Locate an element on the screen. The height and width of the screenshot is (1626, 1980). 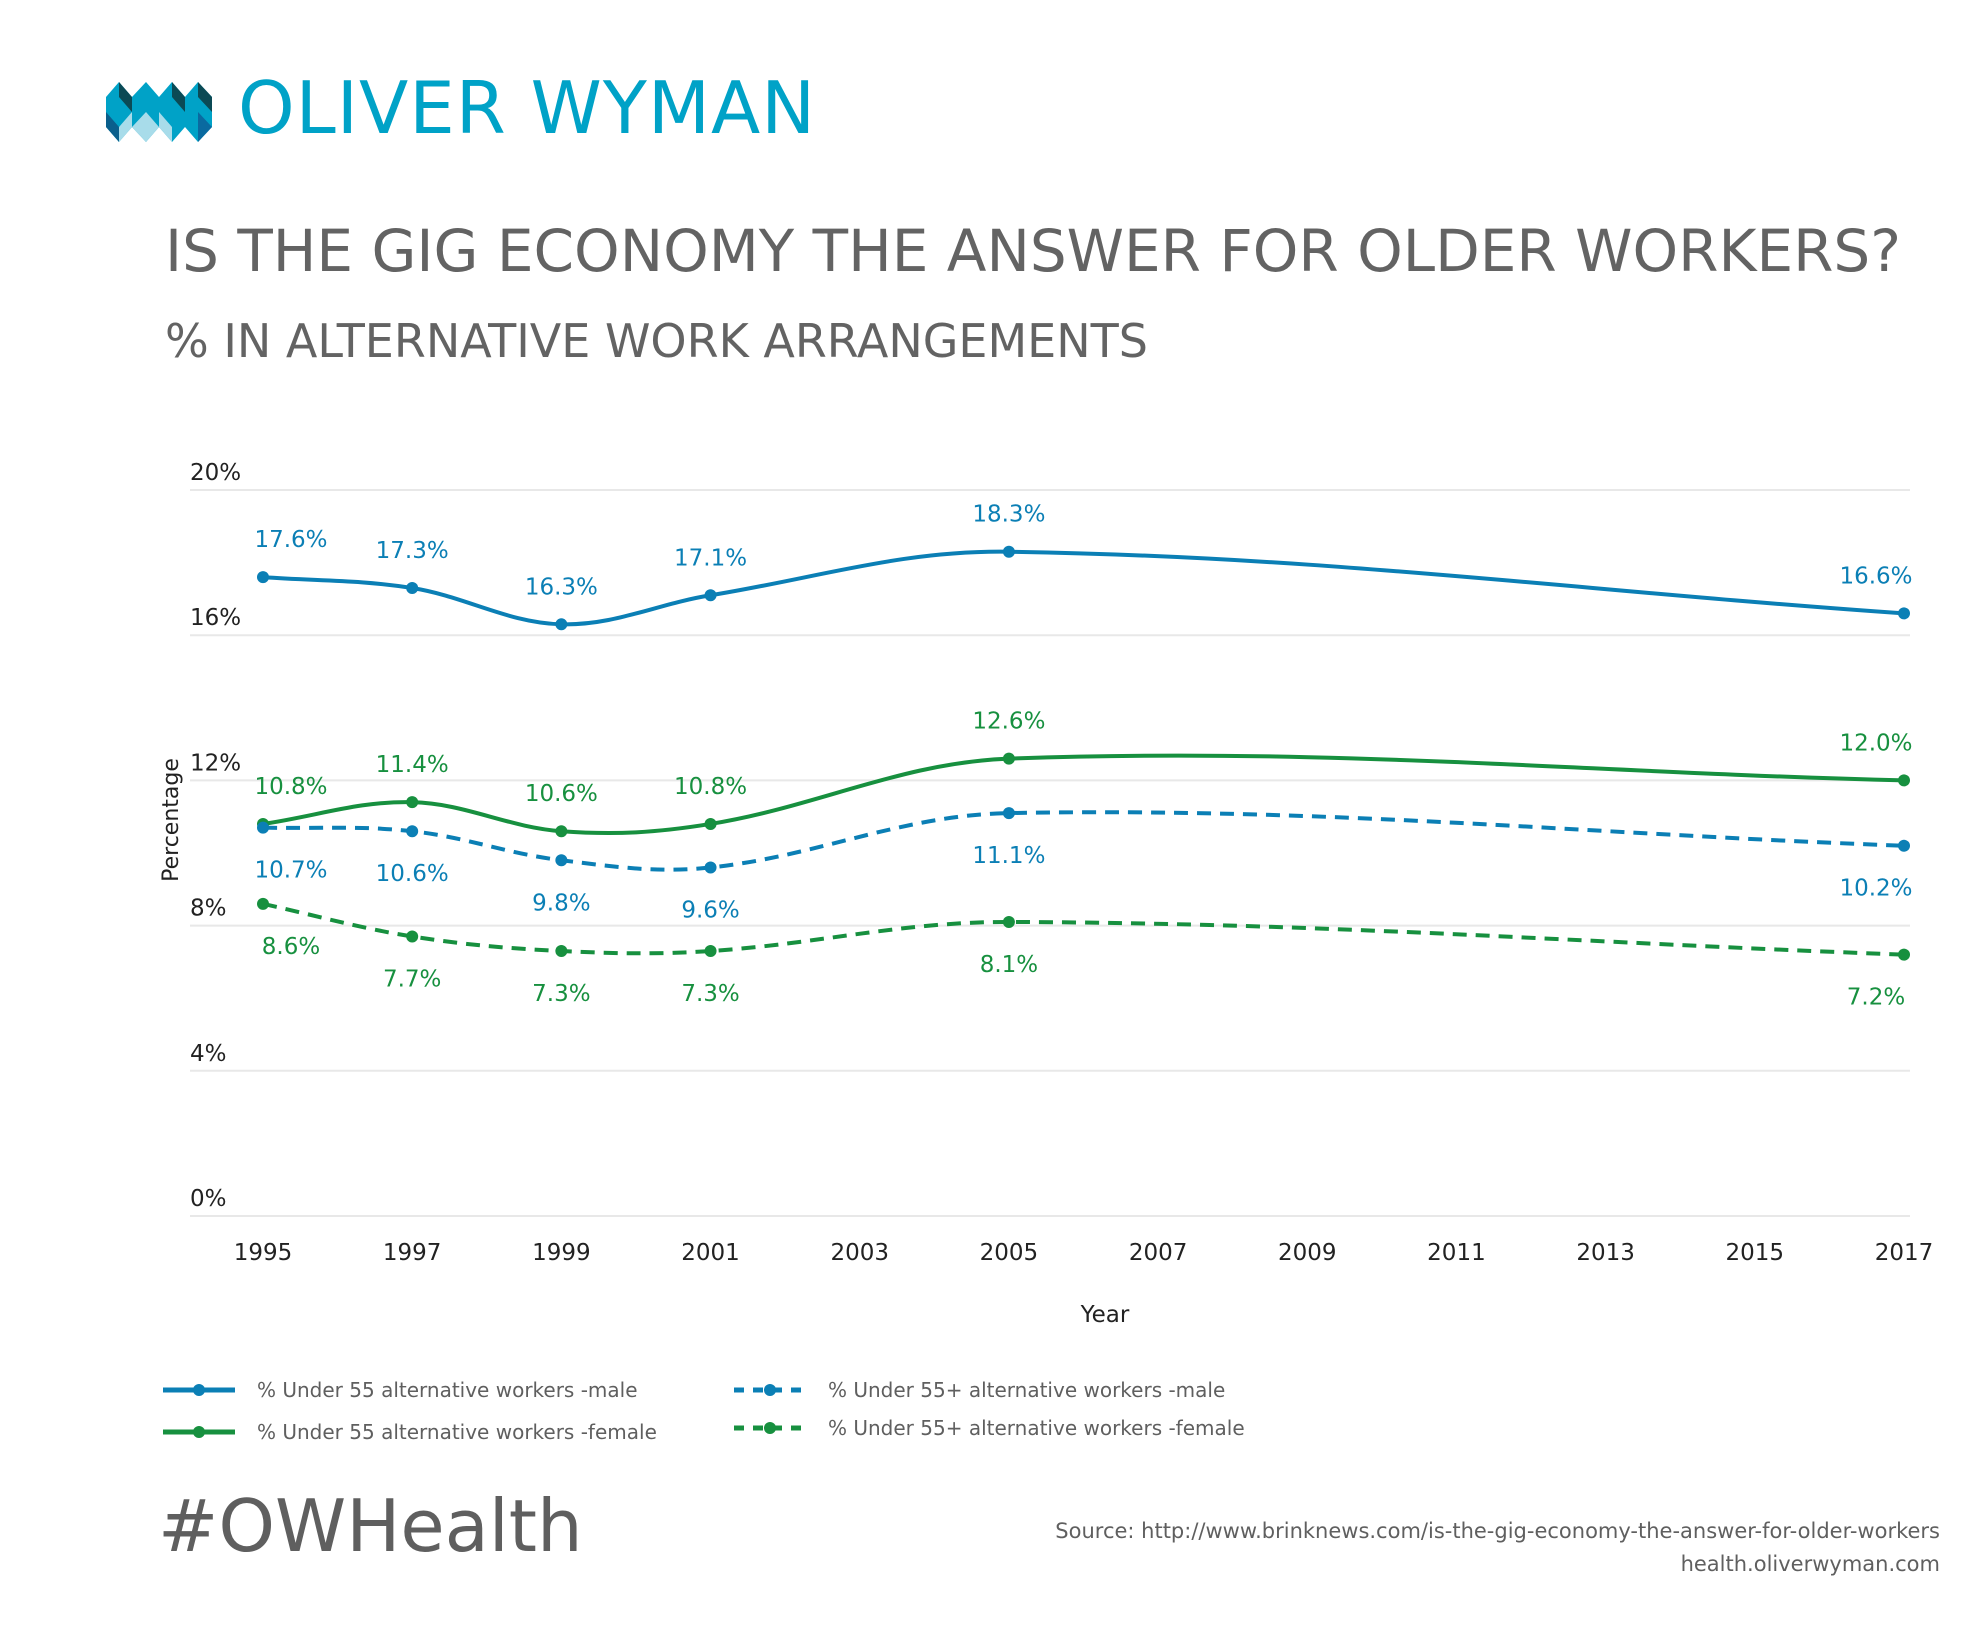
x-tick-label: 2013 is located at coordinates (1605, 1253).